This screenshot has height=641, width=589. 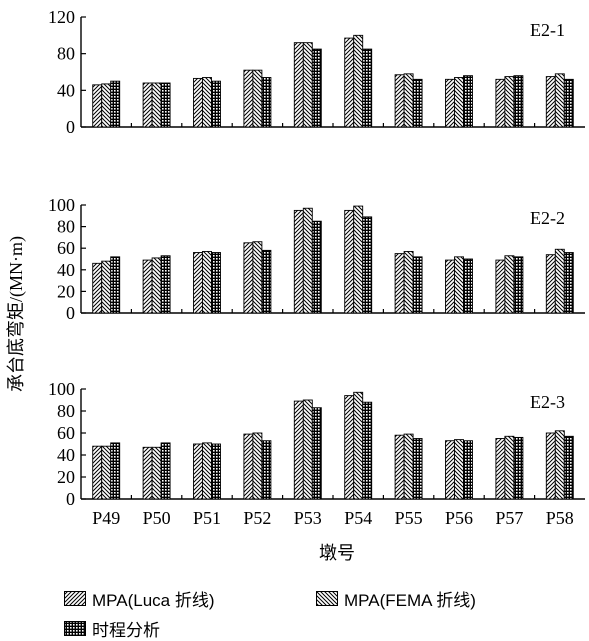 What do you see at coordinates (327, 598) in the screenshot?
I see `legend-swatch-fema` at bounding box center [327, 598].